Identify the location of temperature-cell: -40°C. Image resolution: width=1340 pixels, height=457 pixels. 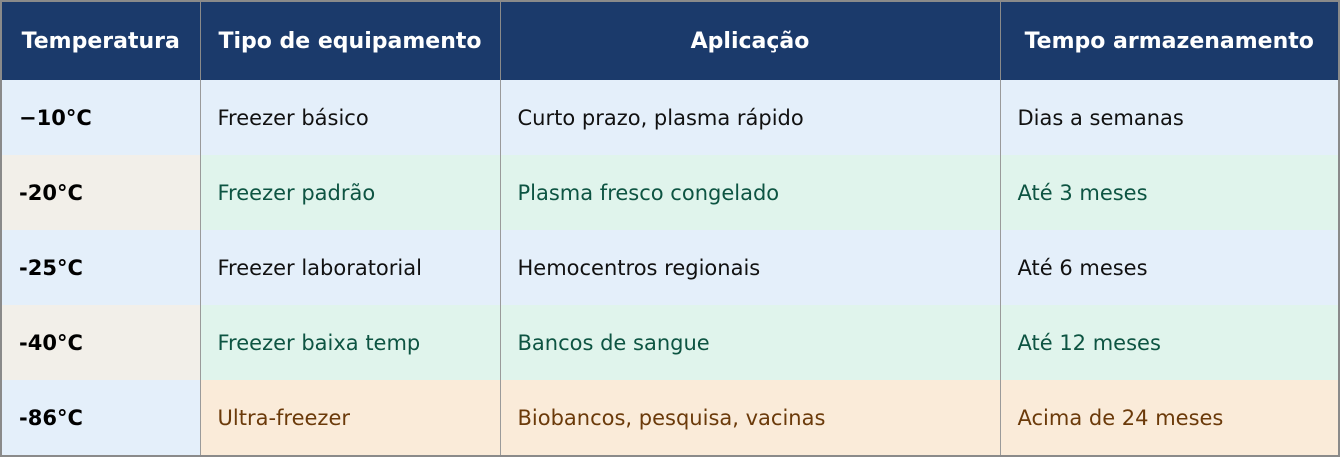
(101, 342).